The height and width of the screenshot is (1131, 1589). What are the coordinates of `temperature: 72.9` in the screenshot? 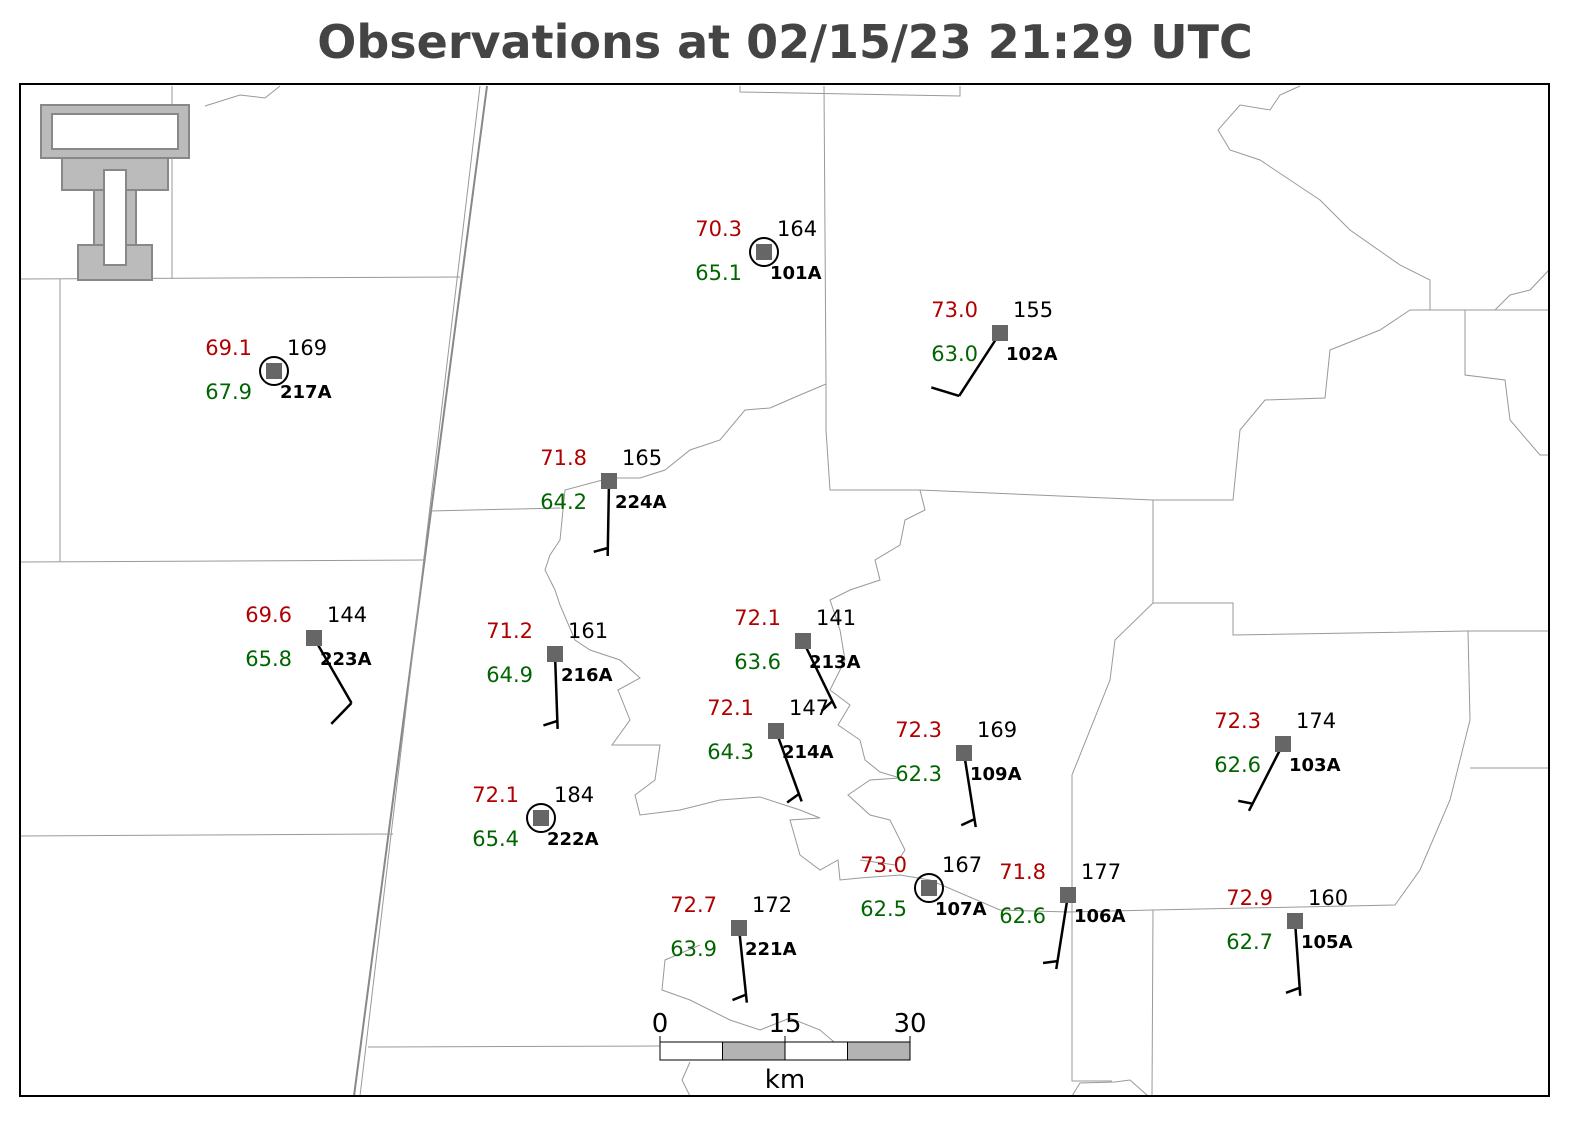 It's located at (1249, 898).